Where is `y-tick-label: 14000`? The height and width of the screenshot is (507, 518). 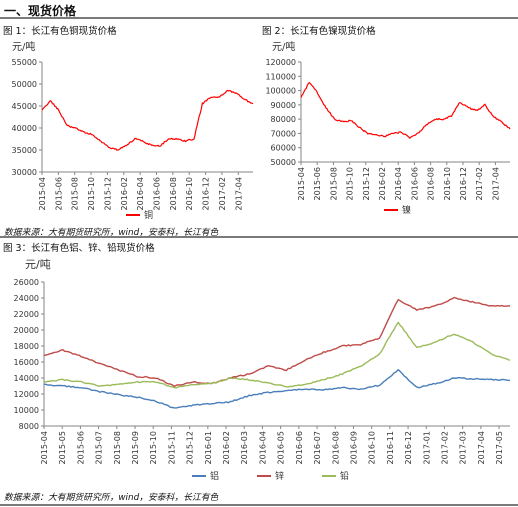
y-tick-label: 14000 is located at coordinates (26, 378).